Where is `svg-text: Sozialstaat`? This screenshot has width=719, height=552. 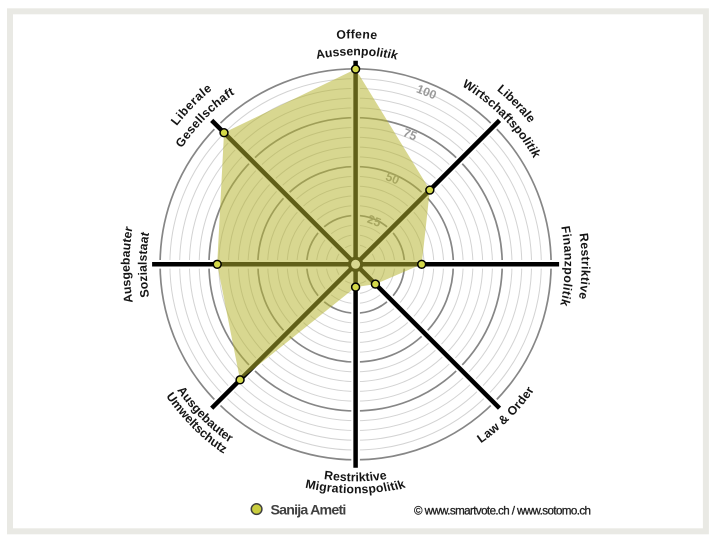
svg-text: Sozialstaat is located at coordinates (144, 264).